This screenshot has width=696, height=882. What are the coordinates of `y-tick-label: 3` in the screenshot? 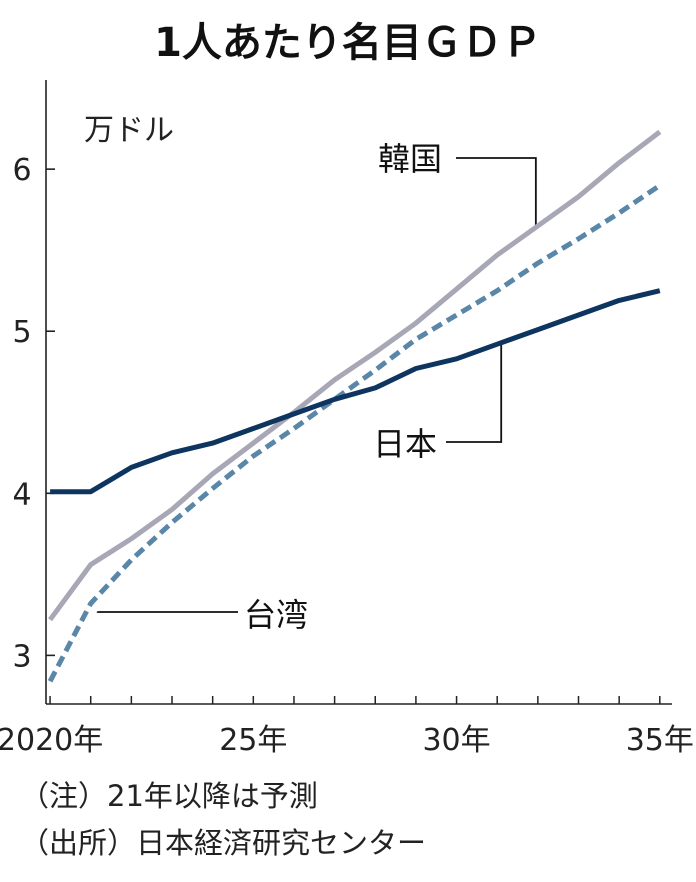 It's located at (21, 656).